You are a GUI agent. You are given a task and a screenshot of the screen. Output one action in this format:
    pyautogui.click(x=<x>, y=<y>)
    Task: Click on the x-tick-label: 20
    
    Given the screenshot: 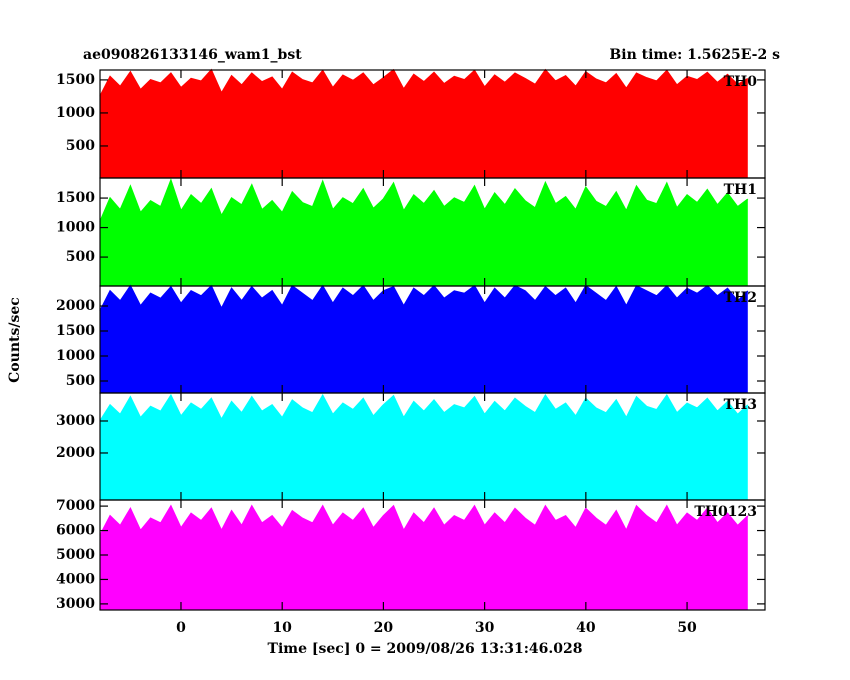 What is the action you would take?
    pyautogui.click(x=384, y=628)
    